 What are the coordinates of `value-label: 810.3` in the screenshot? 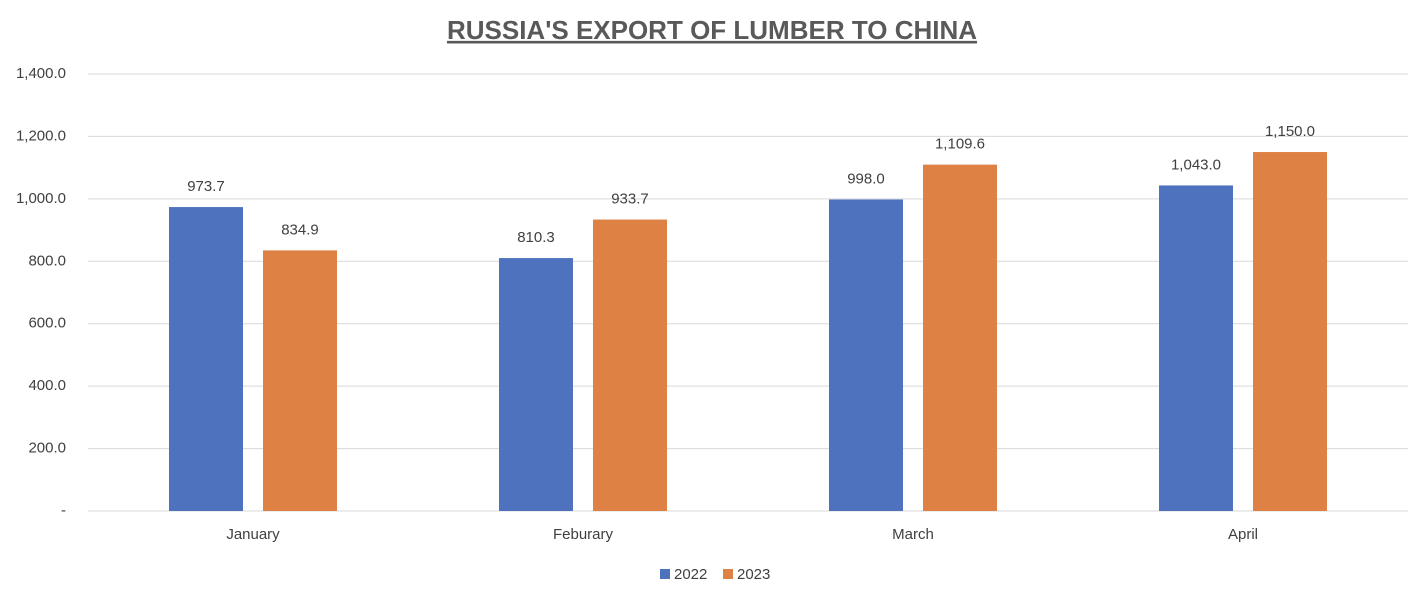 It's located at (536, 237).